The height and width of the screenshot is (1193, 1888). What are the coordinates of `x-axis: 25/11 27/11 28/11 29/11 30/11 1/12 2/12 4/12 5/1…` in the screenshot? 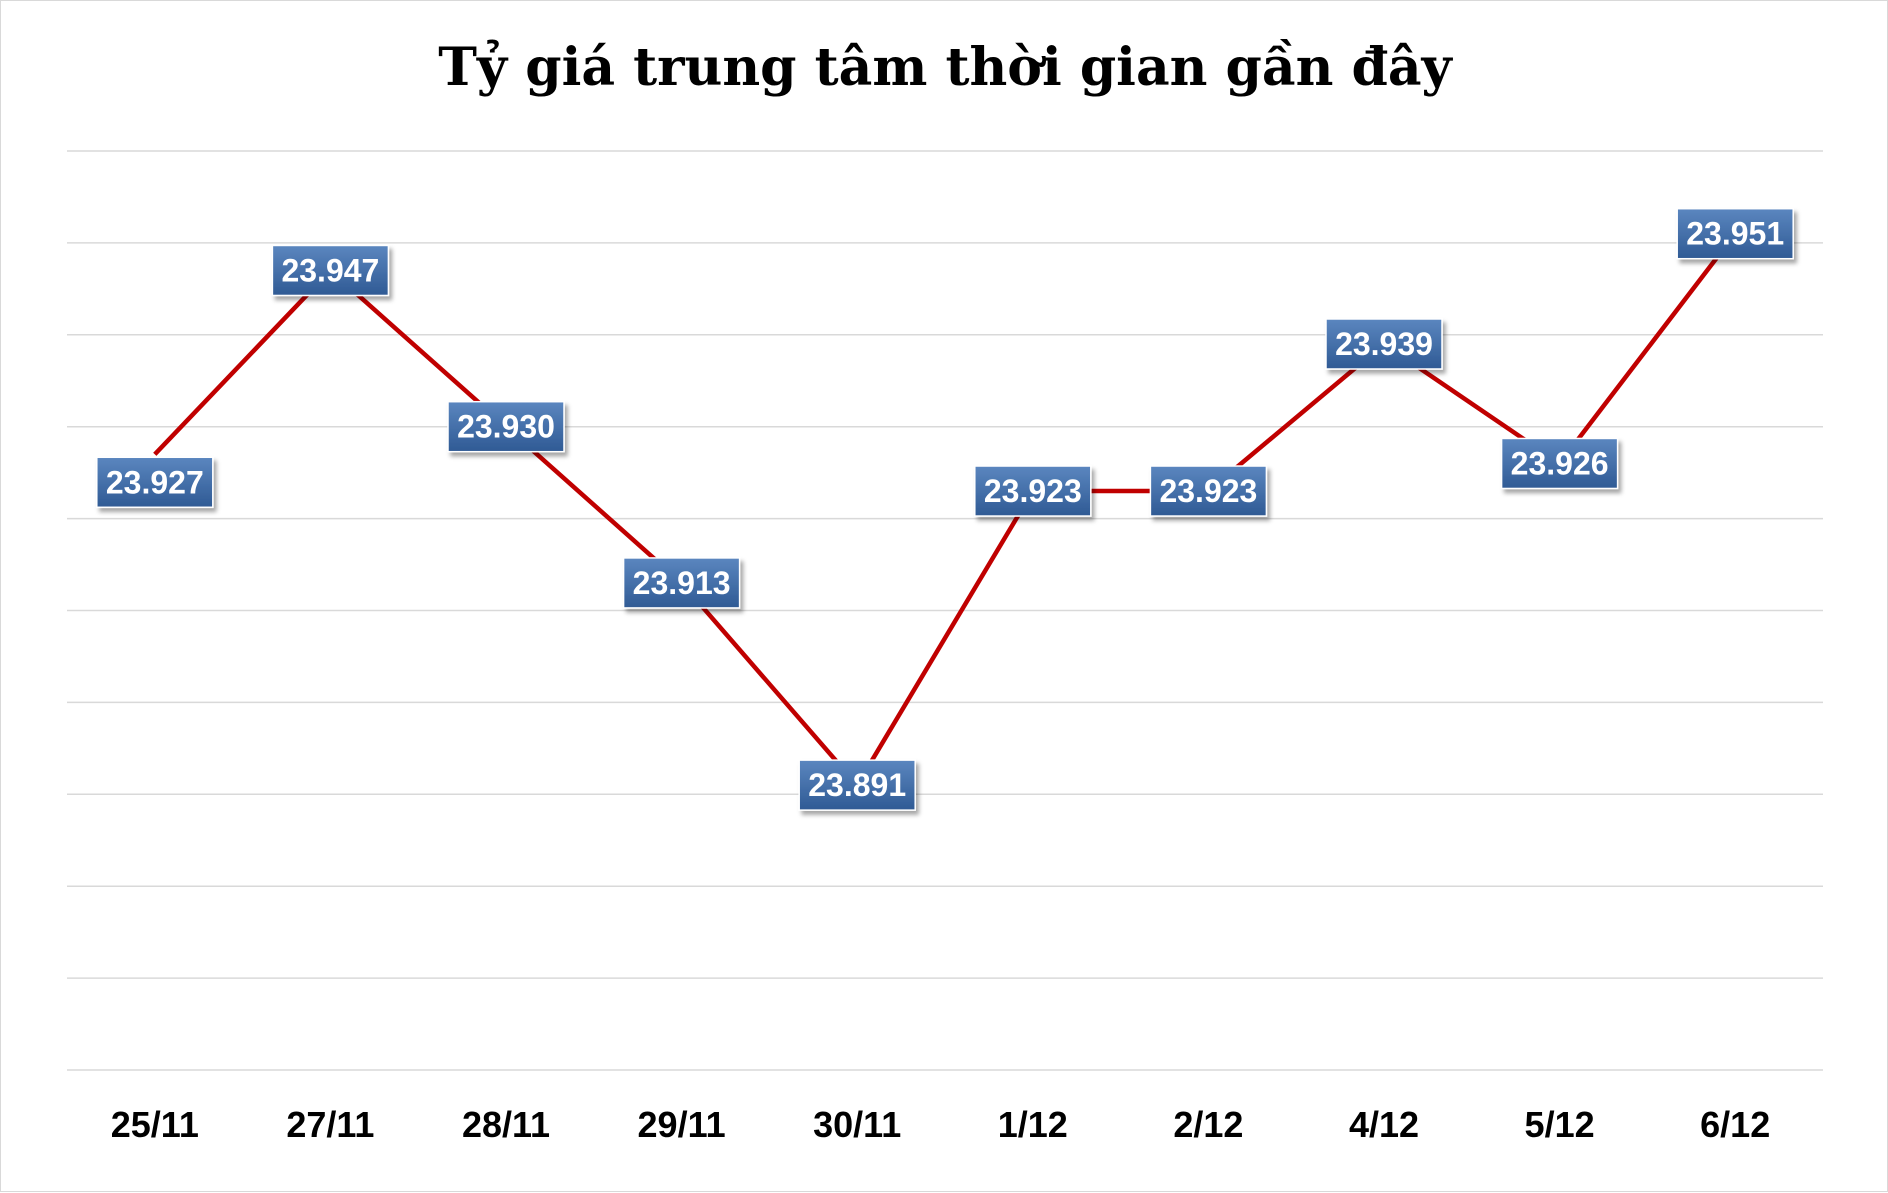 It's located at (940, 1124).